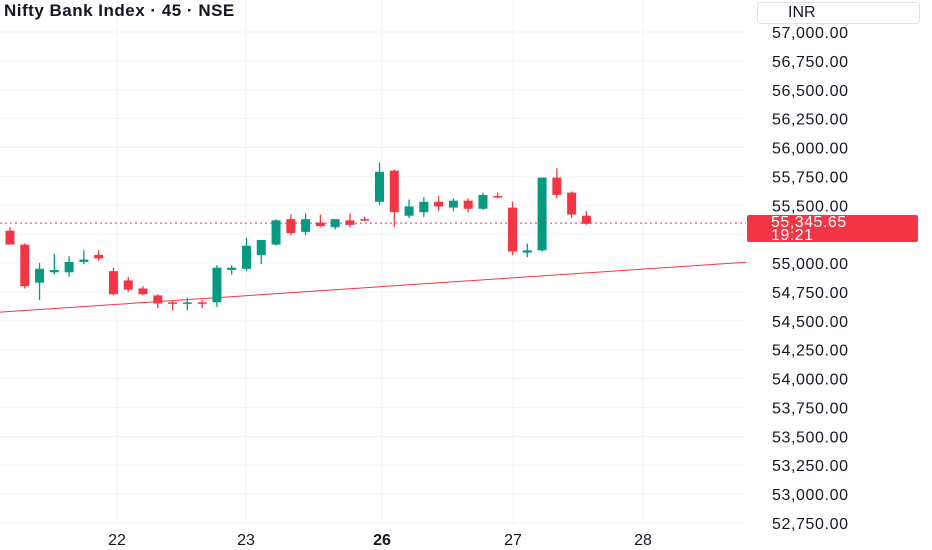 This screenshot has width=932, height=550. Describe the element at coordinates (792, 235) in the screenshot. I see `bar-countdown: 19:21` at that location.